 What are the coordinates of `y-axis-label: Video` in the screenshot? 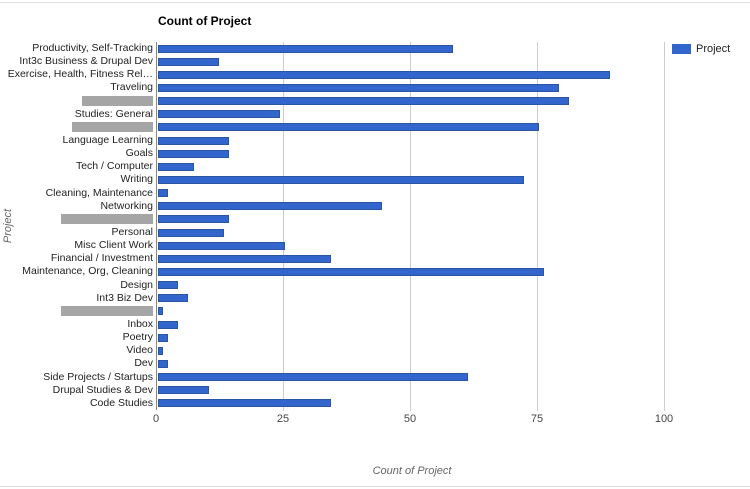 It's located at (139, 350).